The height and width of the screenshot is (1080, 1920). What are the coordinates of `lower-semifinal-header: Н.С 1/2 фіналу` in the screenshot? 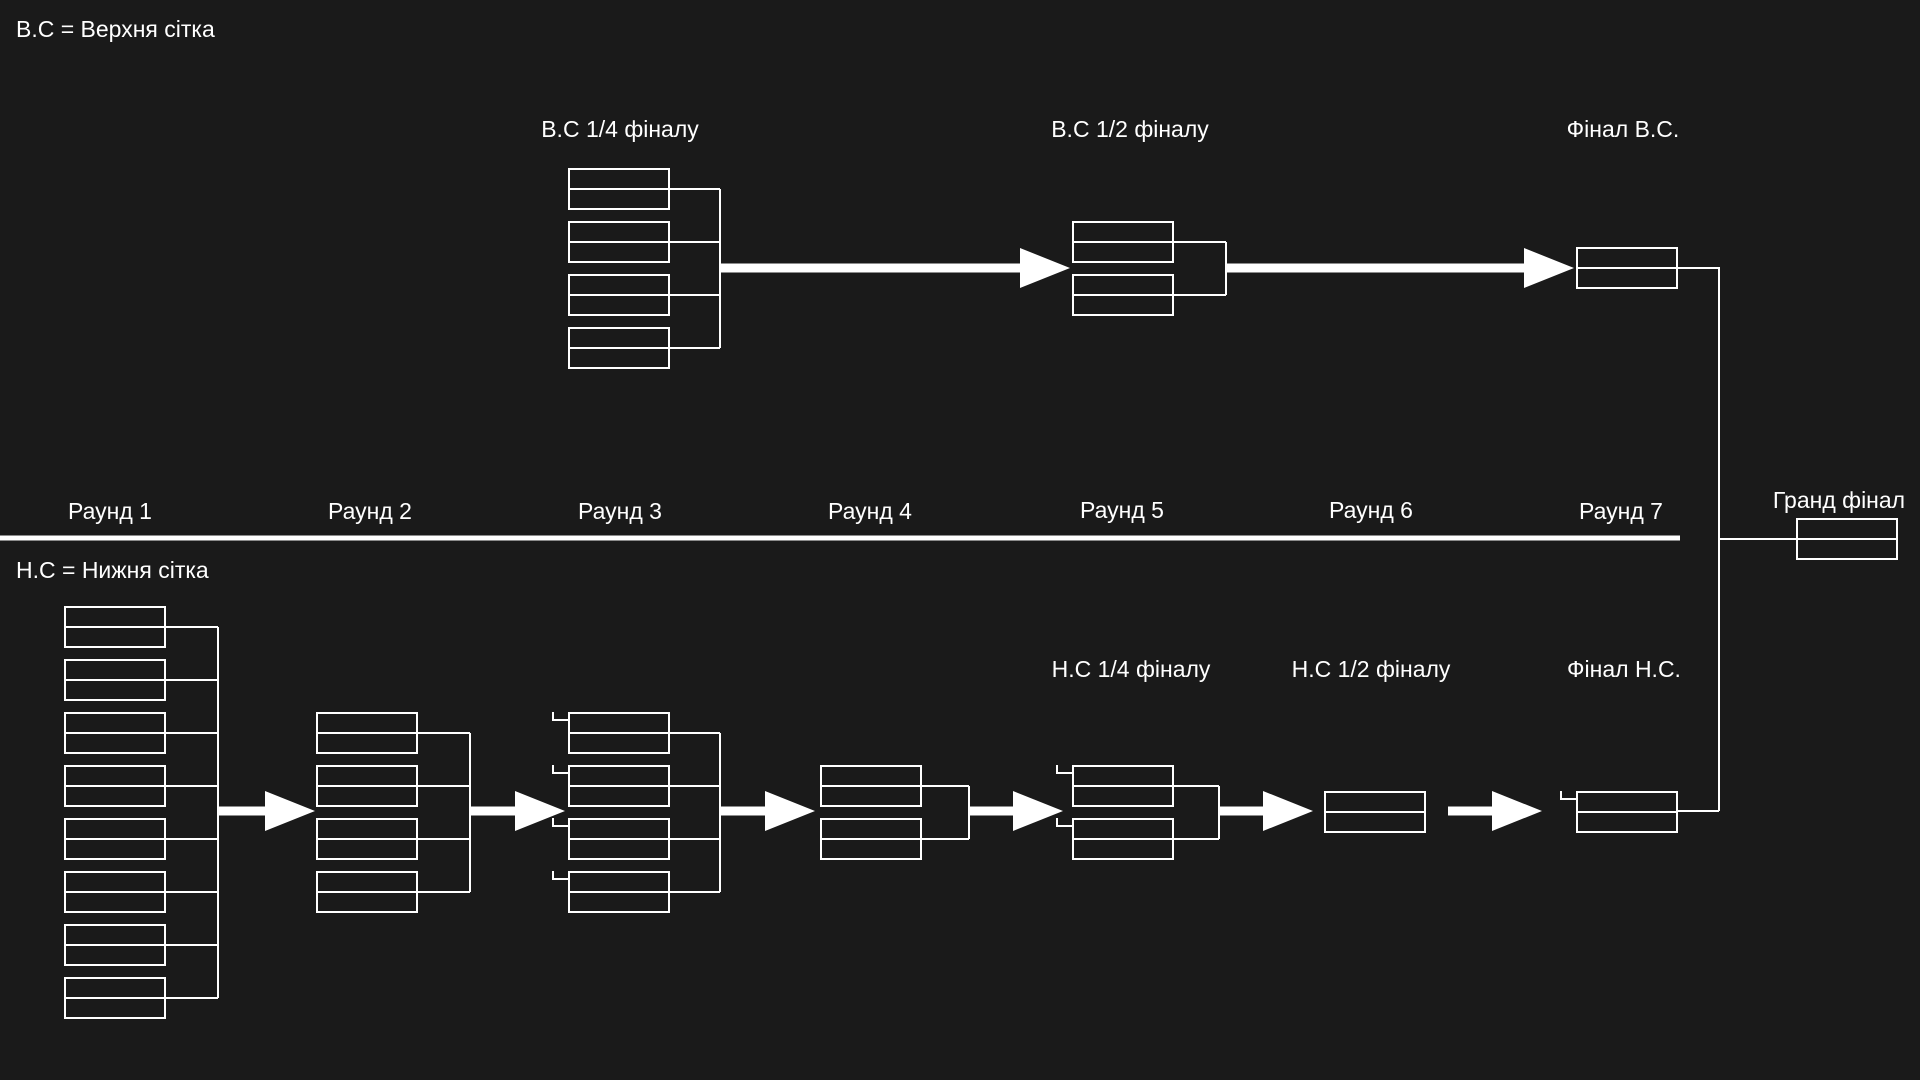 It's located at (1371, 669).